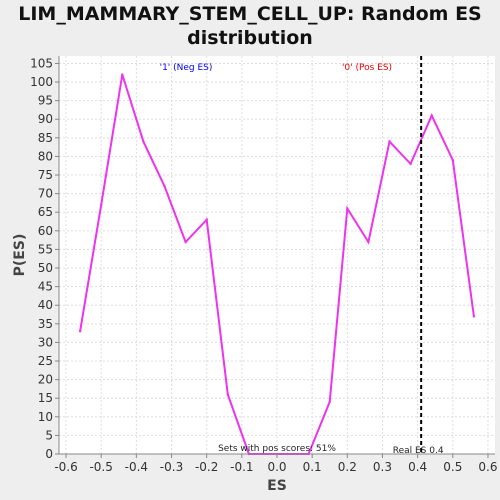 The width and height of the screenshot is (500, 500). Describe the element at coordinates (347, 467) in the screenshot. I see `x-tick-label: 0.2` at that location.